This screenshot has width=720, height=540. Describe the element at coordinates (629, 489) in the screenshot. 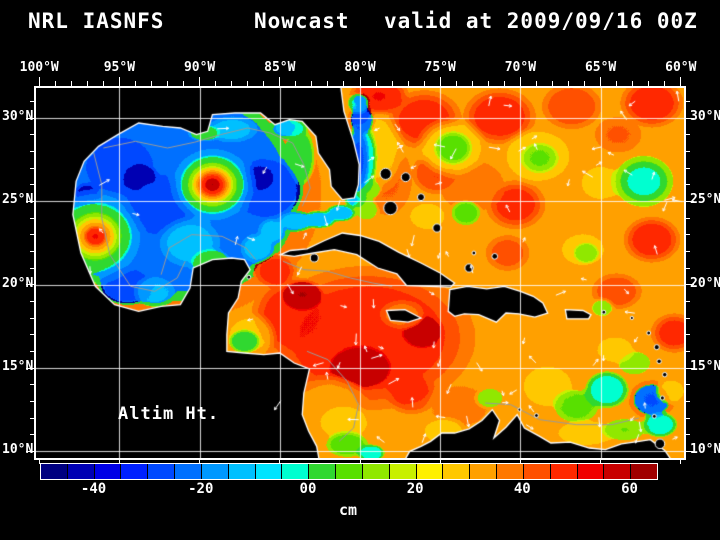

I see `colorbar-tick-label: 60` at that location.